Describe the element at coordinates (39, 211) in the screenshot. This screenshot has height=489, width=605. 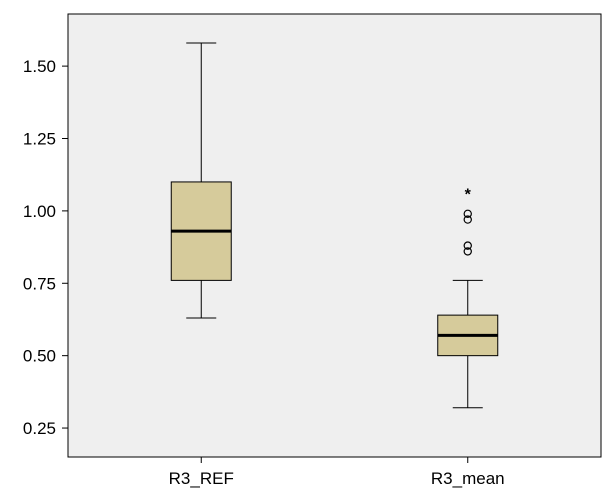
I see `y-tick-label: 1.00` at that location.